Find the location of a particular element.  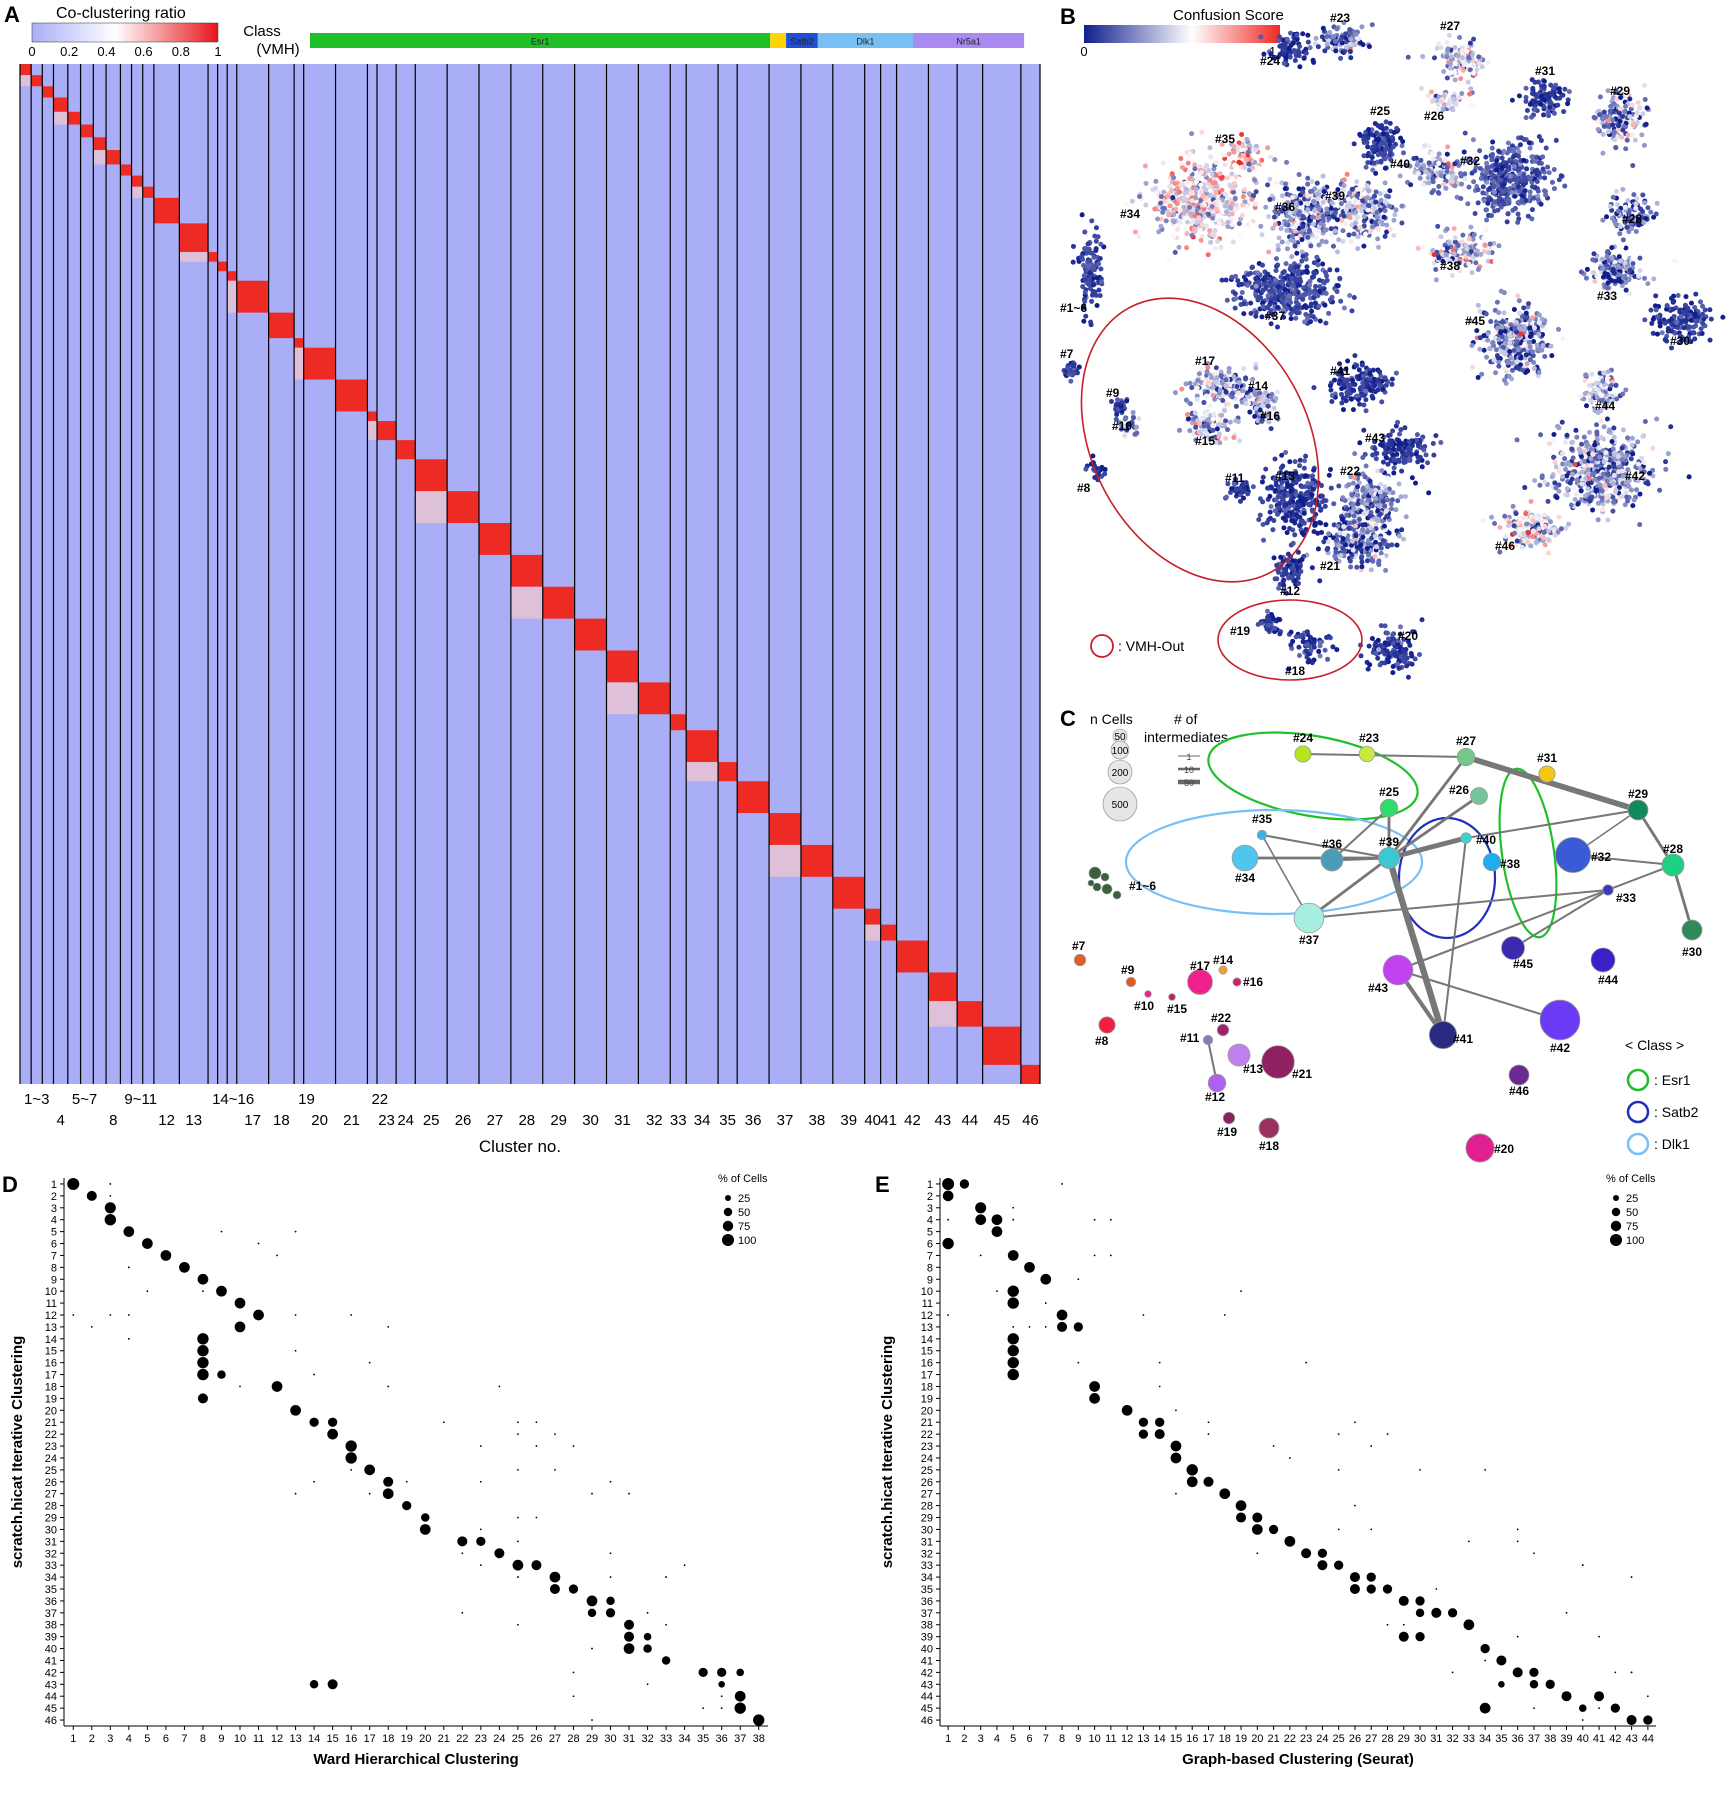

coclustering-colorbar-tick: 0.4 is located at coordinates (106, 51).